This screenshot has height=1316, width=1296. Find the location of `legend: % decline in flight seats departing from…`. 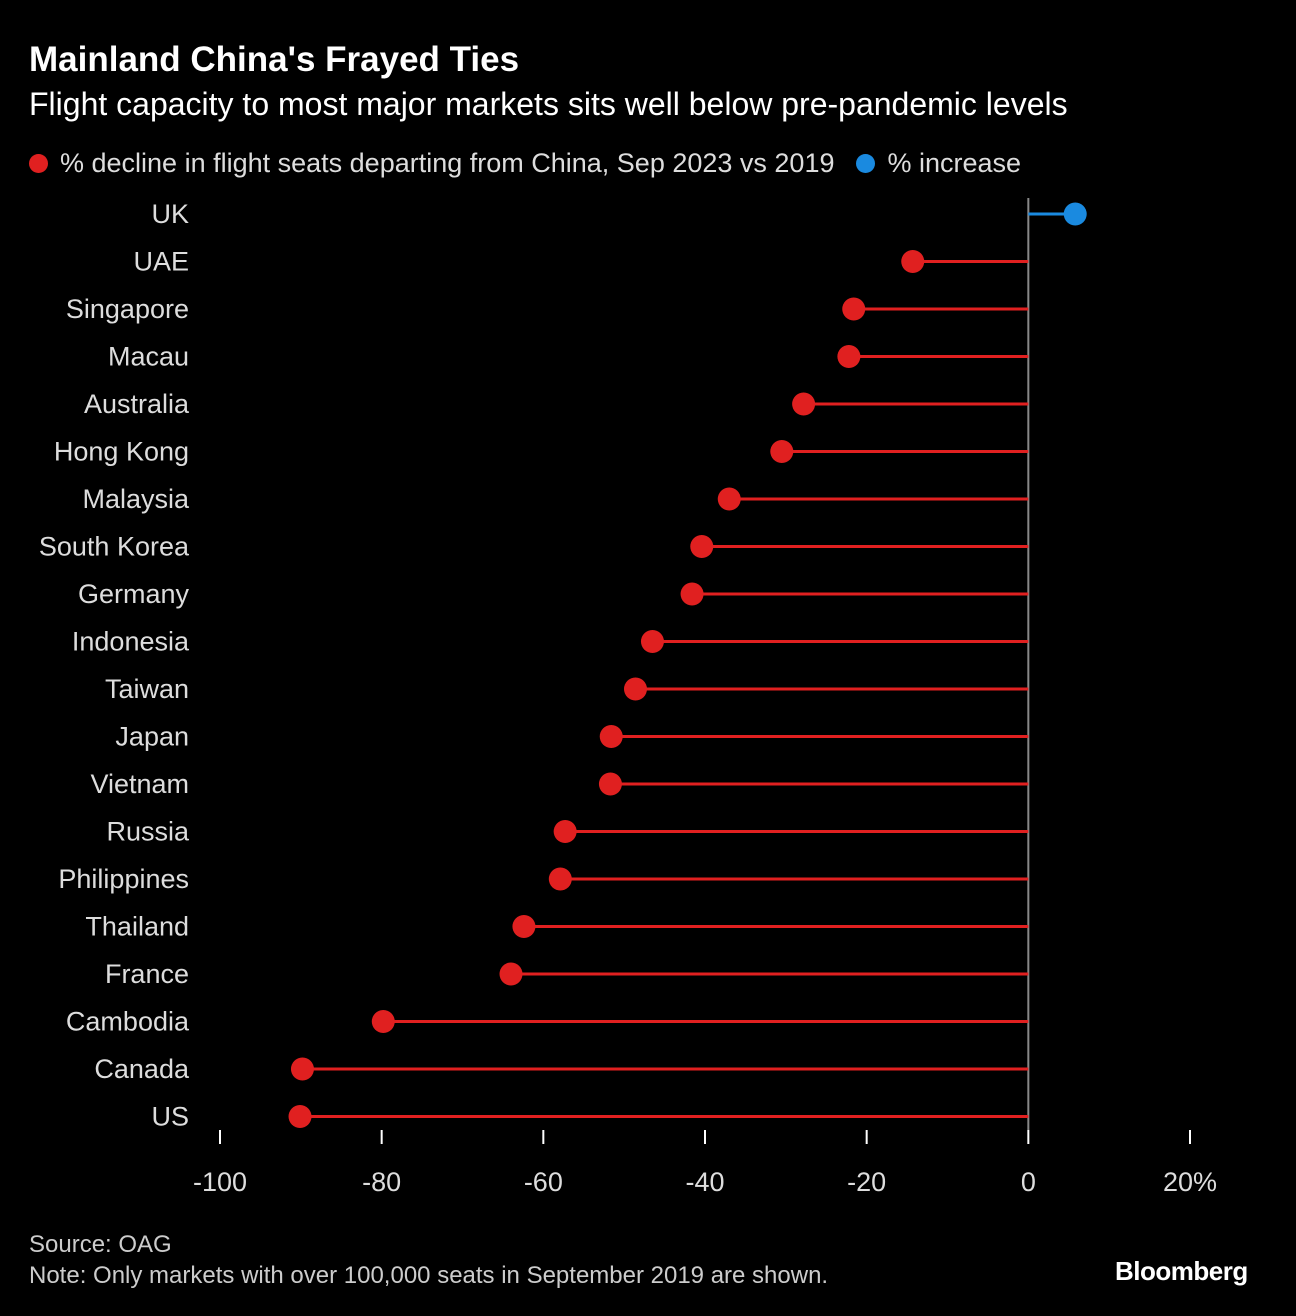

legend: % decline in flight seats departing from… is located at coordinates (536, 163).